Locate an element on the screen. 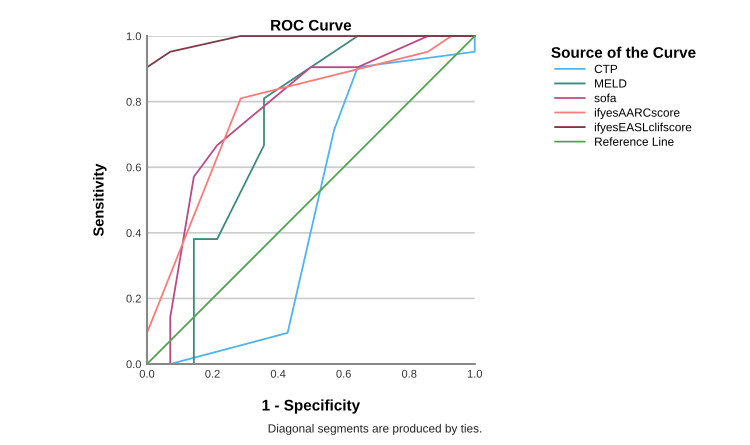 The image size is (750, 445). y-tick-label: 1.0 is located at coordinates (134, 36).